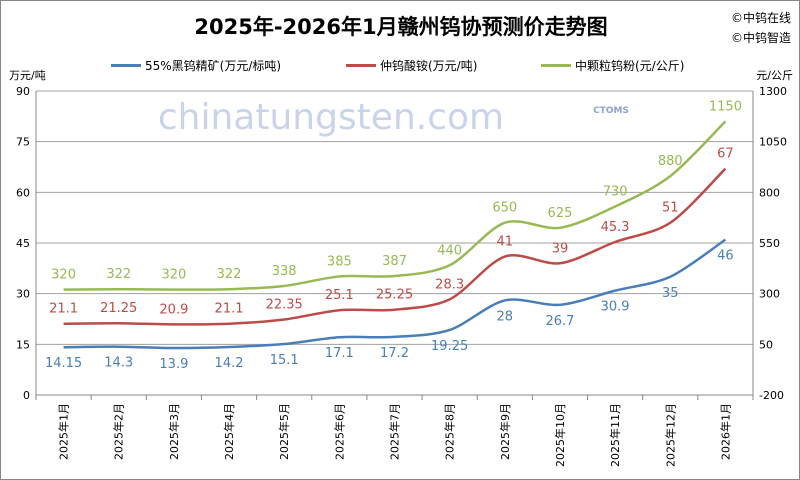 This screenshot has height=480, width=800. What do you see at coordinates (725, 154) in the screenshot?
I see `data-label: 67` at bounding box center [725, 154].